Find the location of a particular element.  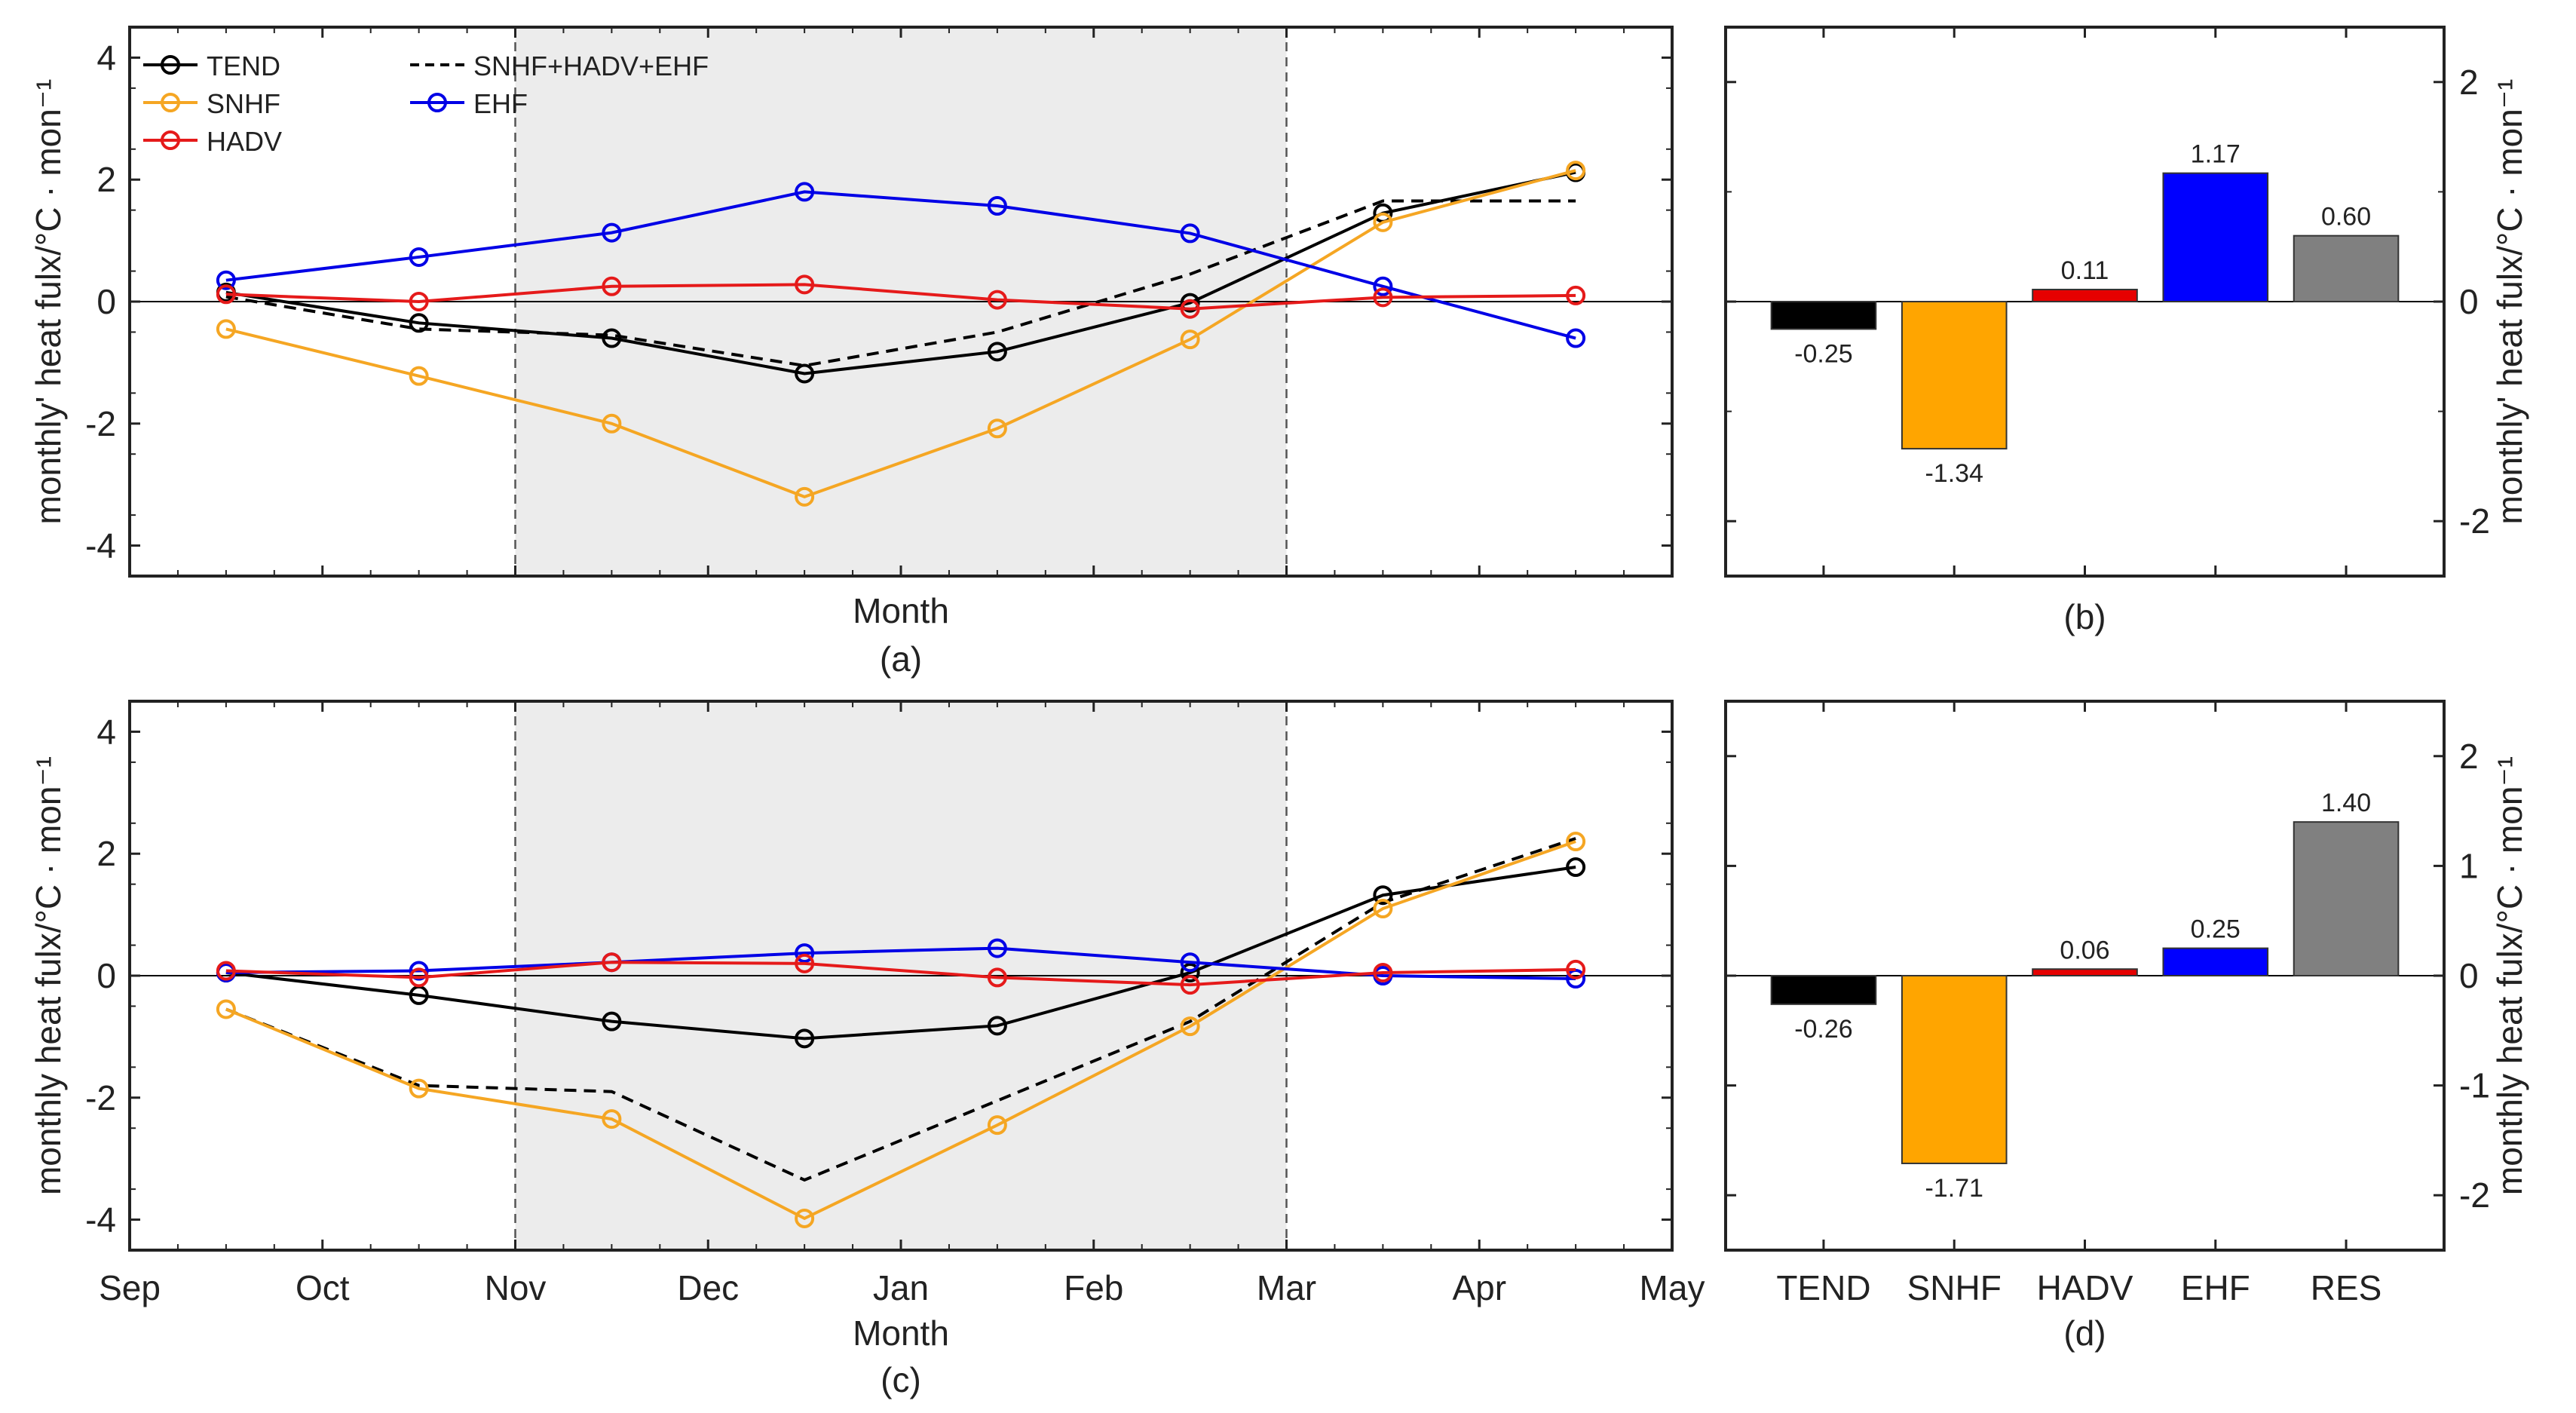

panel-label: (c) is located at coordinates (901, 1380).